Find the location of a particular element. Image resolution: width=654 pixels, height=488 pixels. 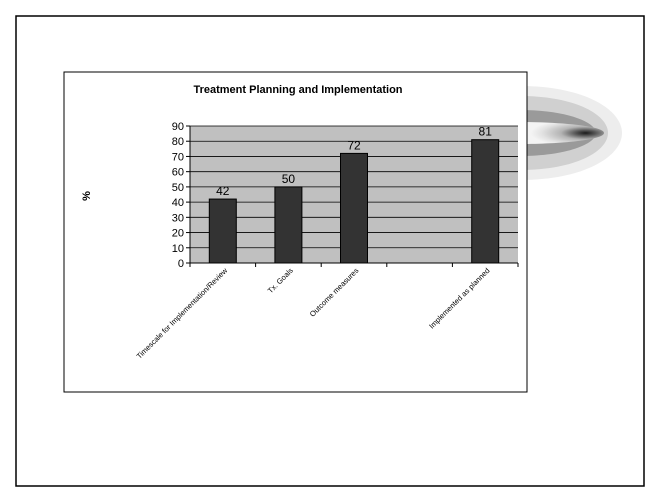

y-tick-label: 10 is located at coordinates (178, 249).